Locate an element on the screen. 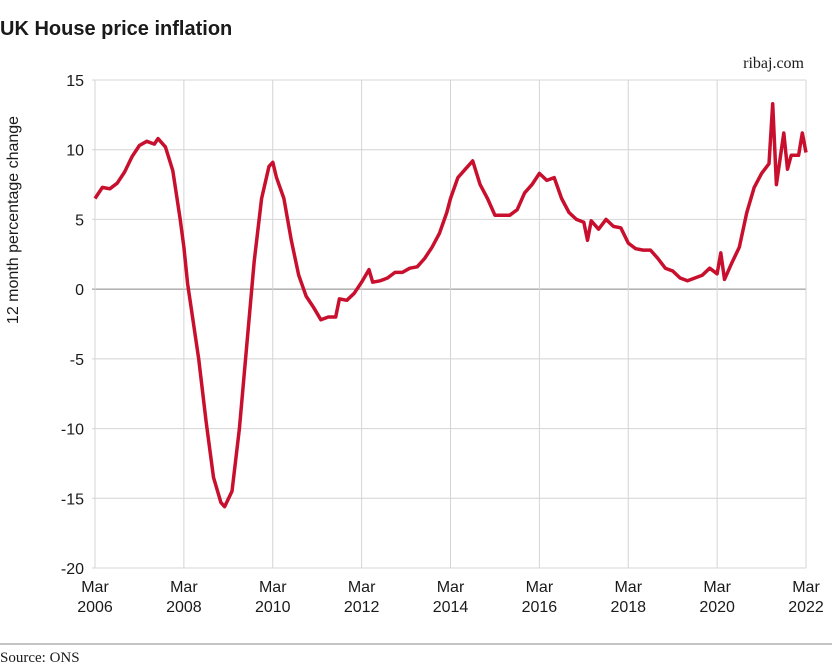  y-tick-label: -20 is located at coordinates (72, 569).